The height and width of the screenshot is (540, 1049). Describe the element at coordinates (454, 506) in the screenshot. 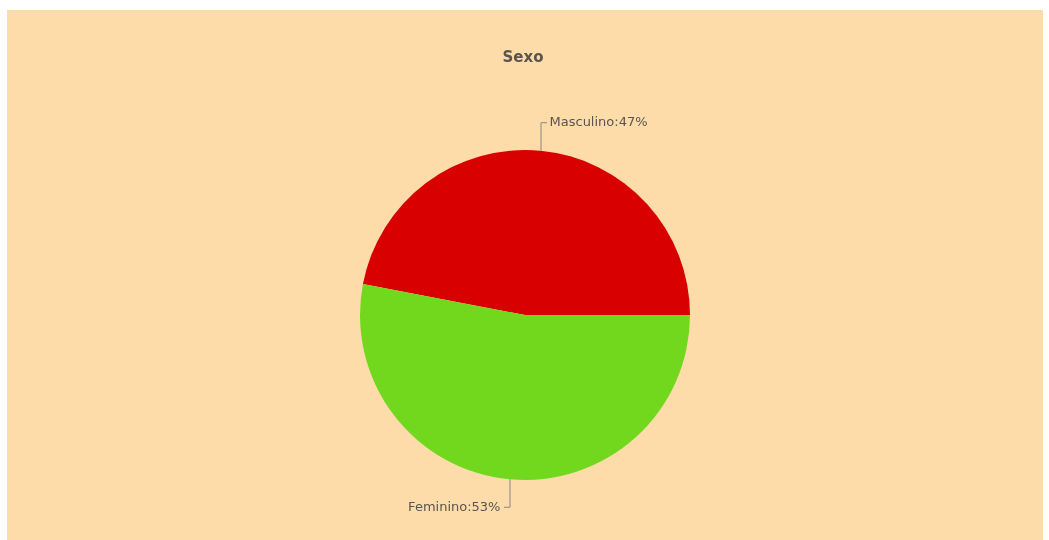

I see `slice-label: Feminino:53%` at that location.